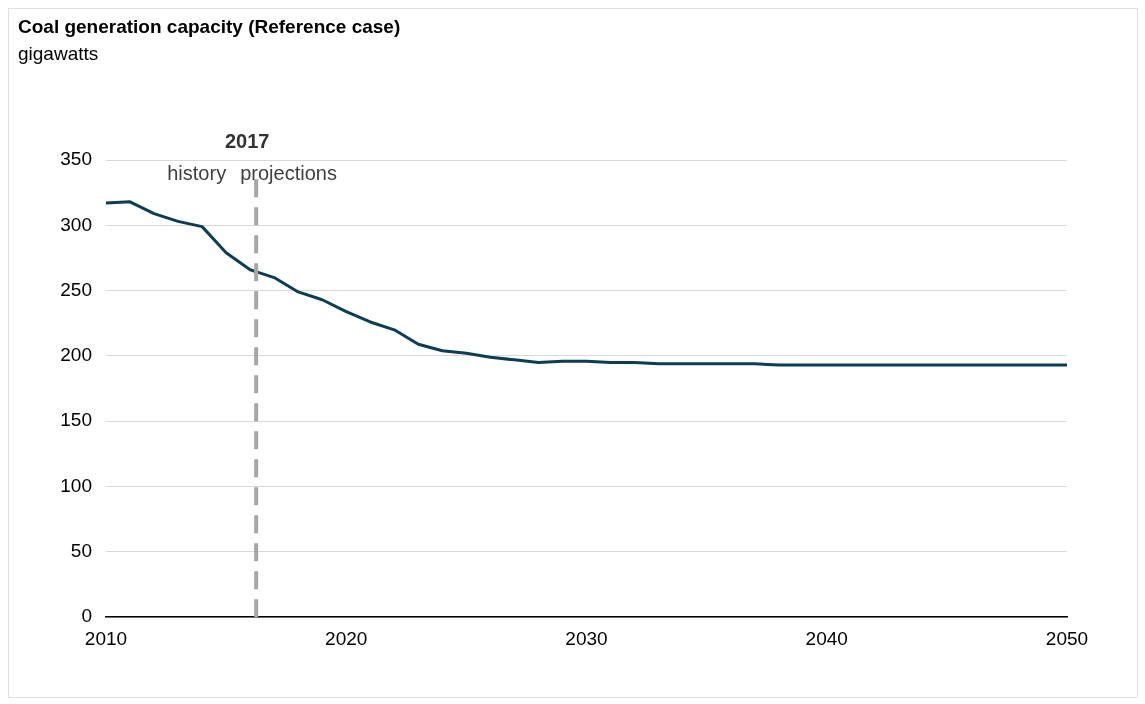 The height and width of the screenshot is (704, 1145). I want to click on y-tick-label: 100, so click(76, 485).